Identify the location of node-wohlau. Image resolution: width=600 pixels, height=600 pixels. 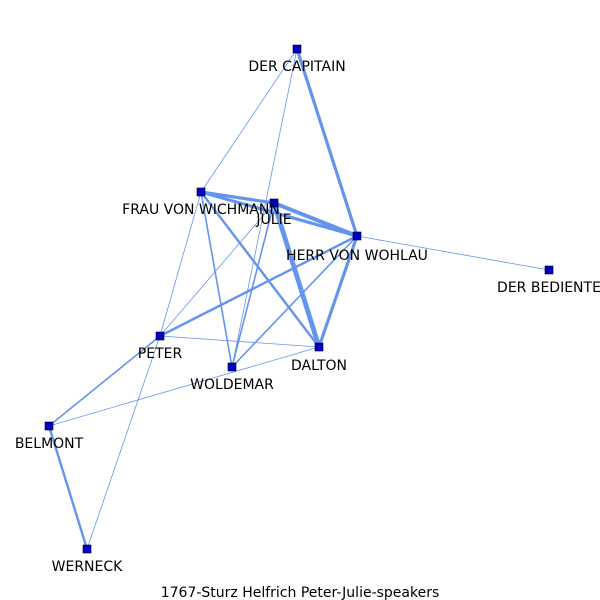
(357, 236).